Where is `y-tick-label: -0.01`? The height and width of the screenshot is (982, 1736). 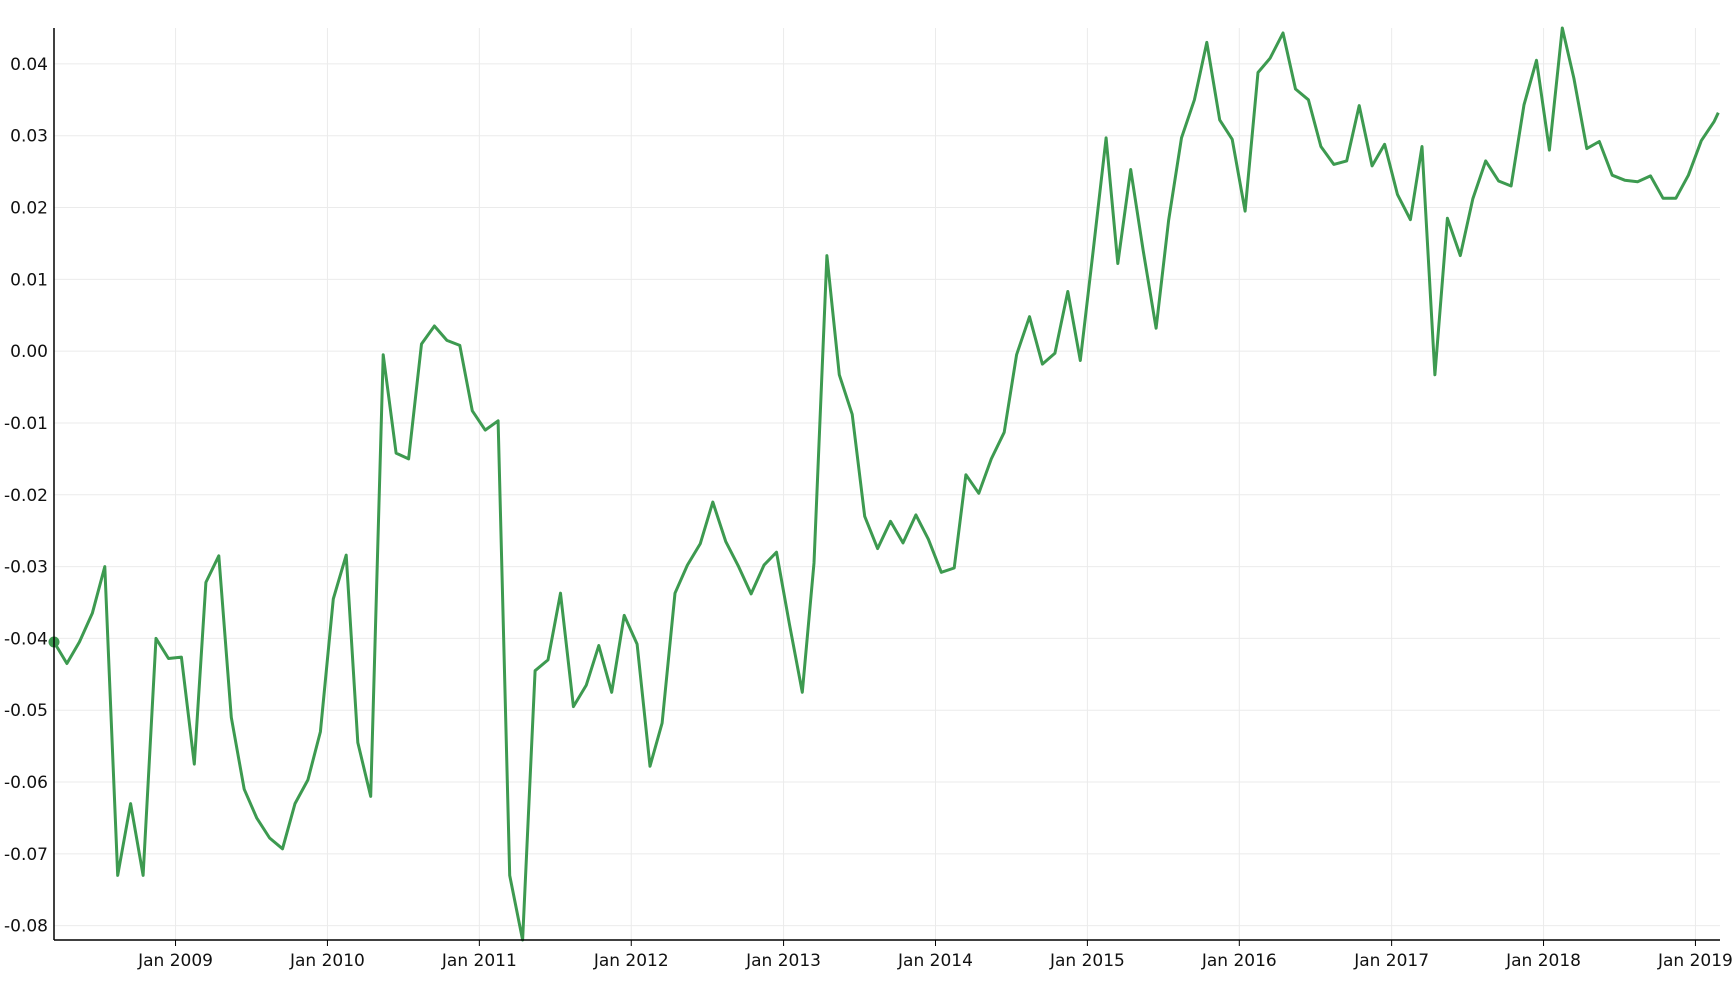
y-tick-label: -0.01 is located at coordinates (26, 424).